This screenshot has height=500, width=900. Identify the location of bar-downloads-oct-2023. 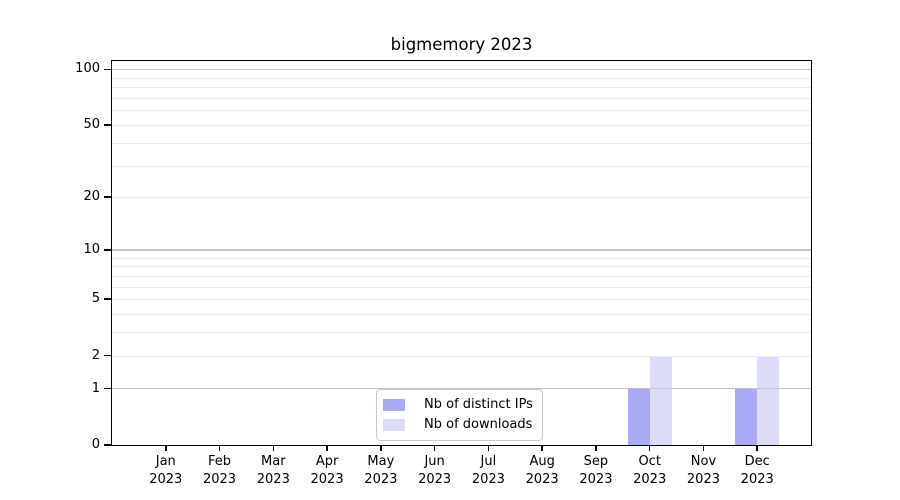
(660, 400).